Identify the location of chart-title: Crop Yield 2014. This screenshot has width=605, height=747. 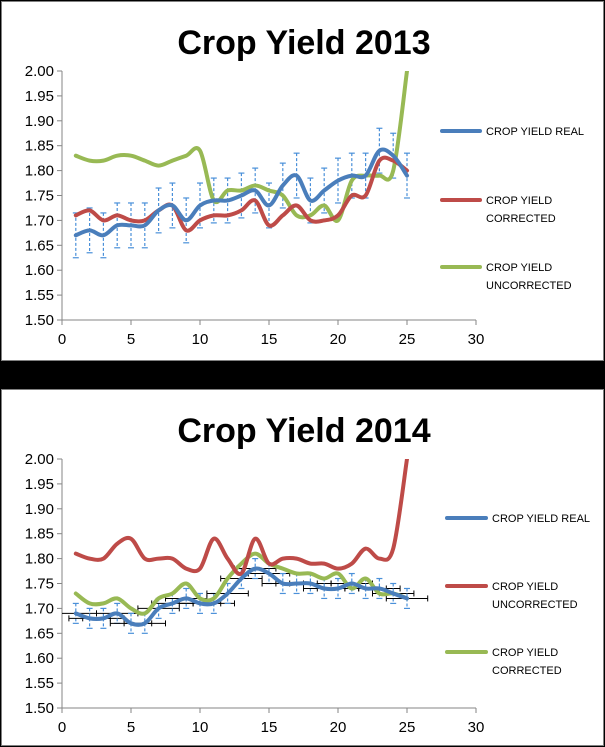
(303, 431).